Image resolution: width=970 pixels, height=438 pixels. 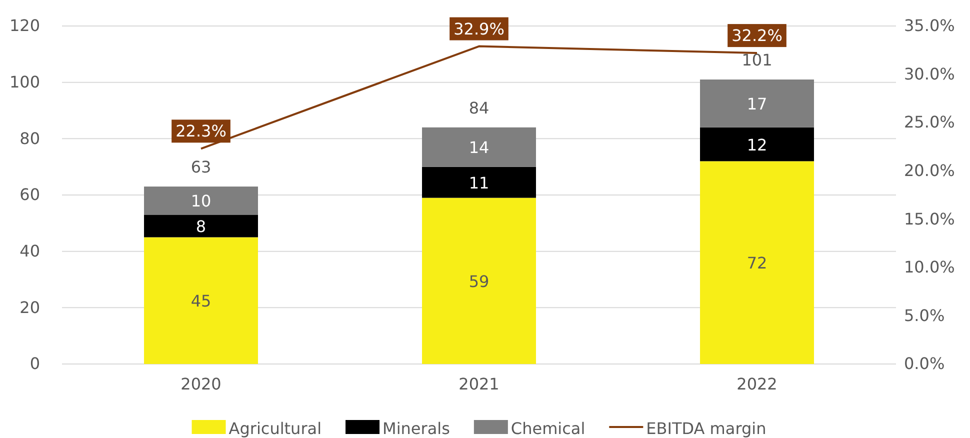 What do you see at coordinates (30, 194) in the screenshot?
I see `y-tick-label: 60` at bounding box center [30, 194].